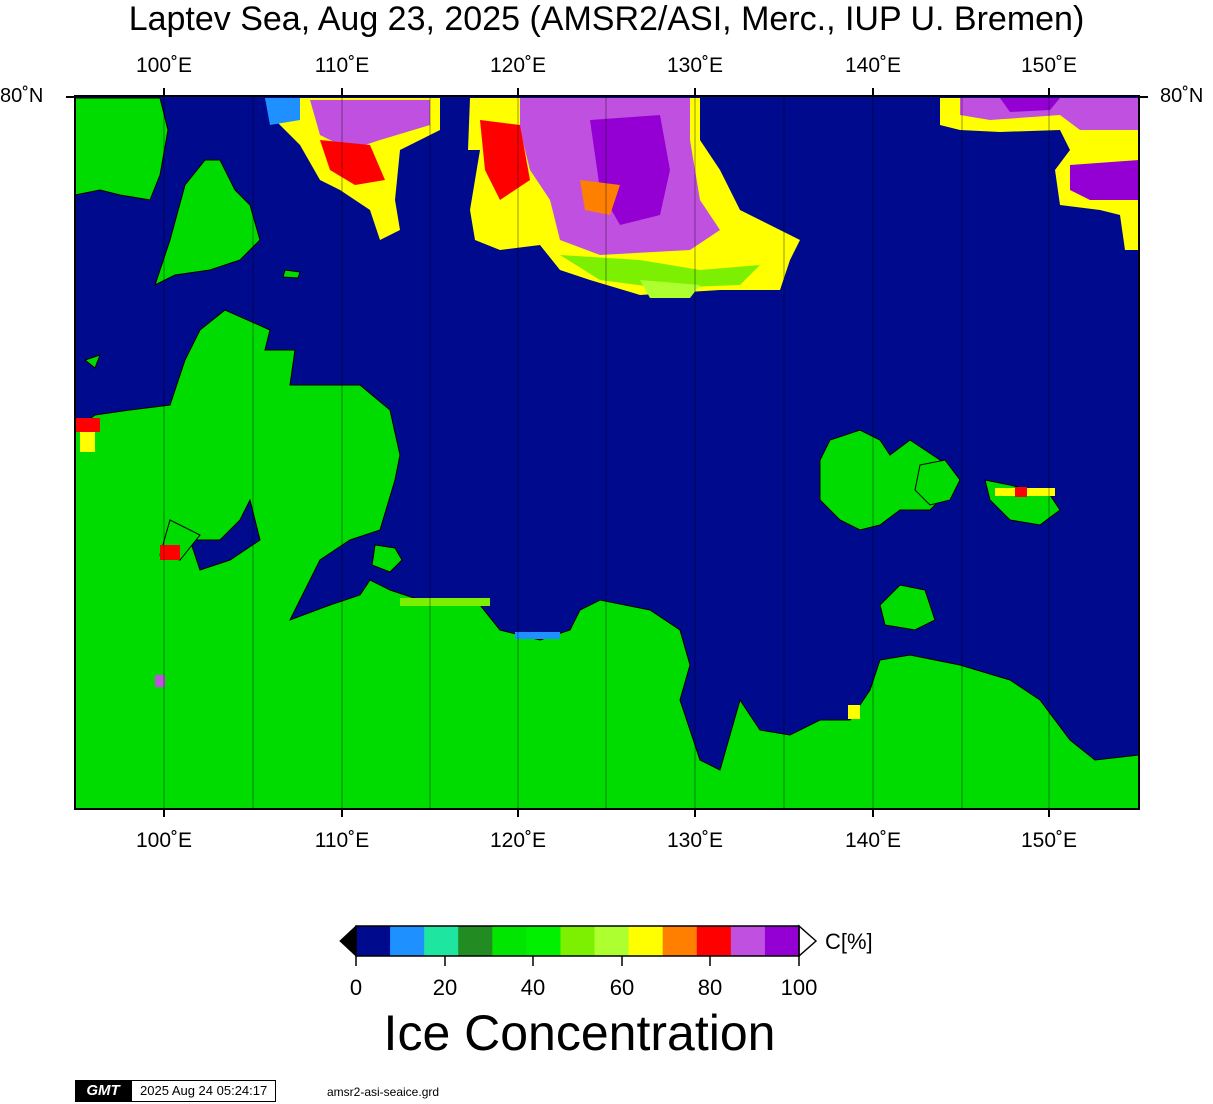 The width and height of the screenshot is (1213, 1104). What do you see at coordinates (622, 987) in the screenshot?
I see `colorbar-tick-60: 60` at bounding box center [622, 987].